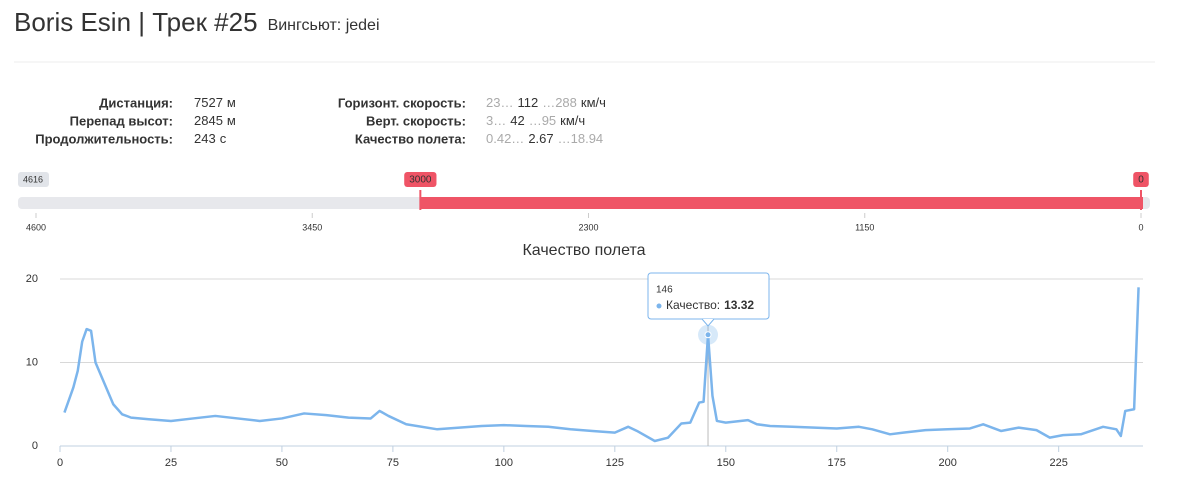  Describe the element at coordinates (708, 322) in the screenshot. I see `tooltip-pointer` at that location.